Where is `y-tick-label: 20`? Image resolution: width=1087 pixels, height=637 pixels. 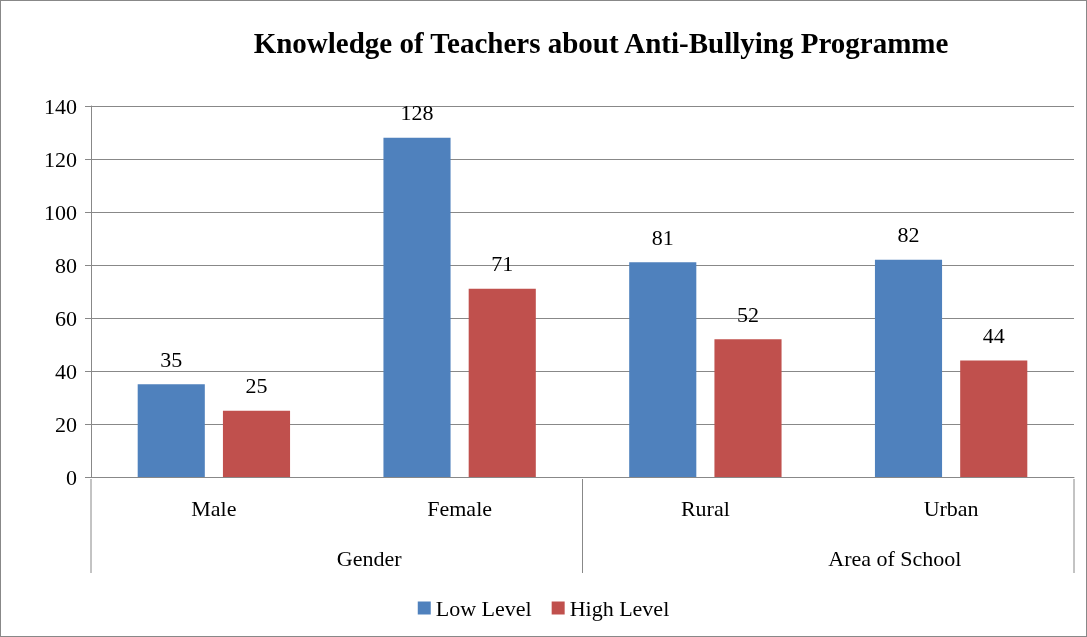
y-tick-label: 20 is located at coordinates (66, 424).